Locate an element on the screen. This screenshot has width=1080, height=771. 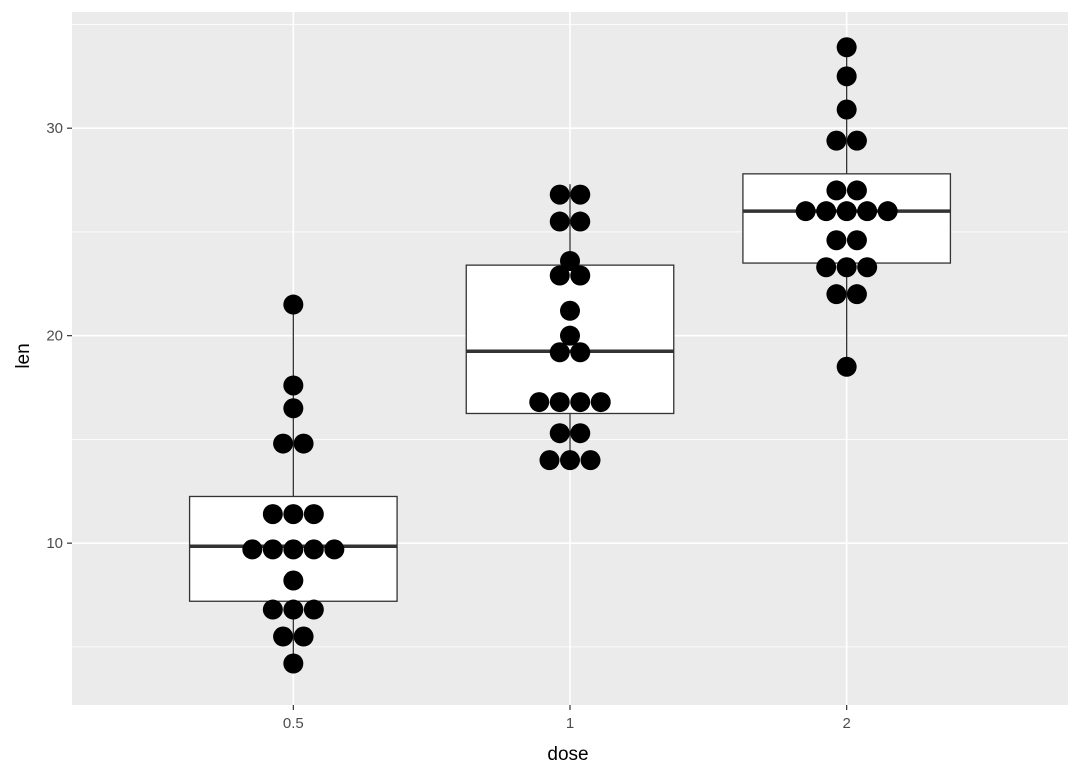
dots-0.5 is located at coordinates (293, 484).